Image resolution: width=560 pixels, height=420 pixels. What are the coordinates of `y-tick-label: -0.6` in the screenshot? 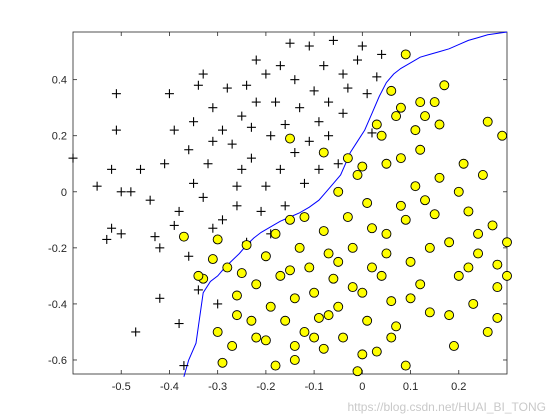 It's located at (57, 361).